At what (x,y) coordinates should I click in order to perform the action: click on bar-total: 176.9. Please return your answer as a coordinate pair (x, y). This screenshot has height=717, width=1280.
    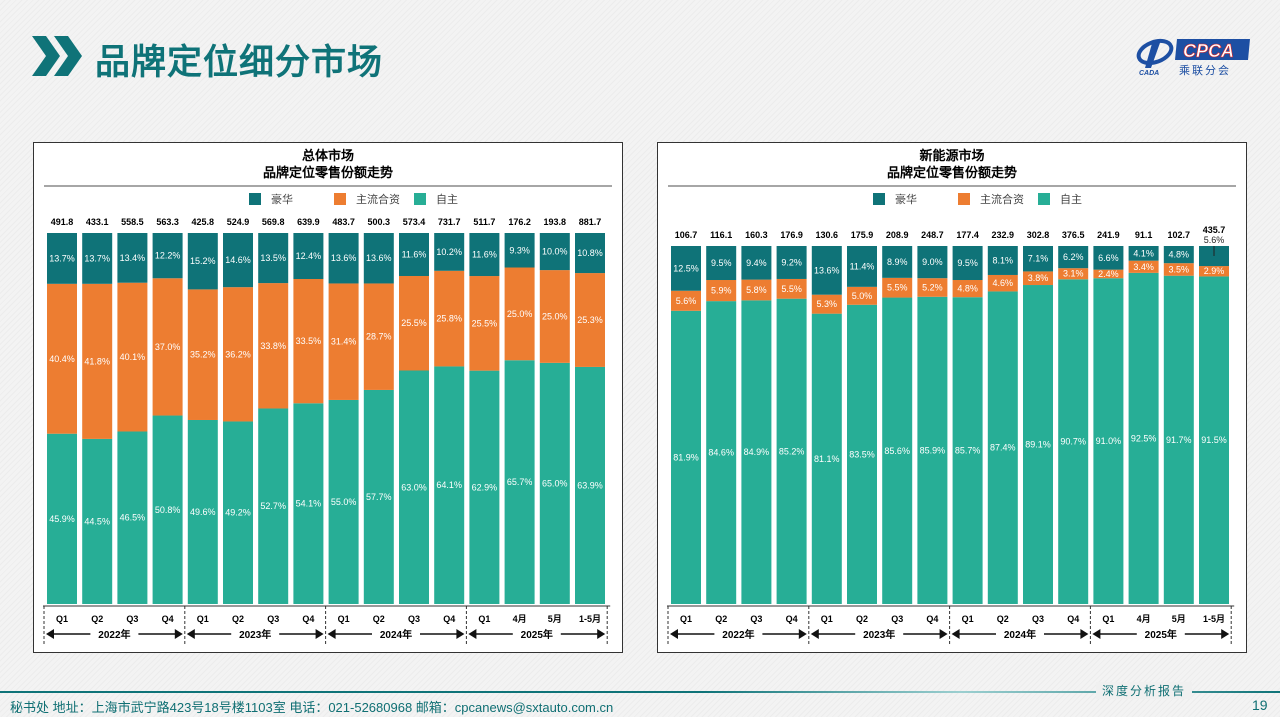
    Looking at the image, I should click on (791, 235).